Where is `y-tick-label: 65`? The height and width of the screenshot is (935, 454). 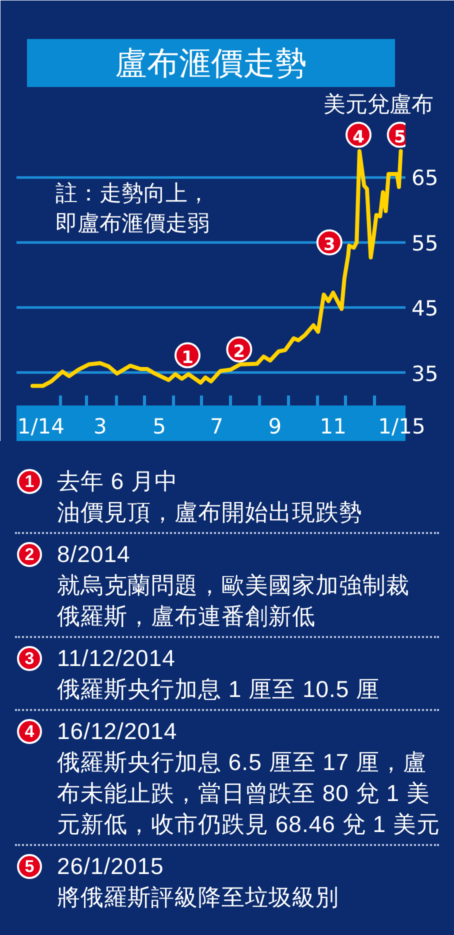 y-tick-label: 65 is located at coordinates (425, 178).